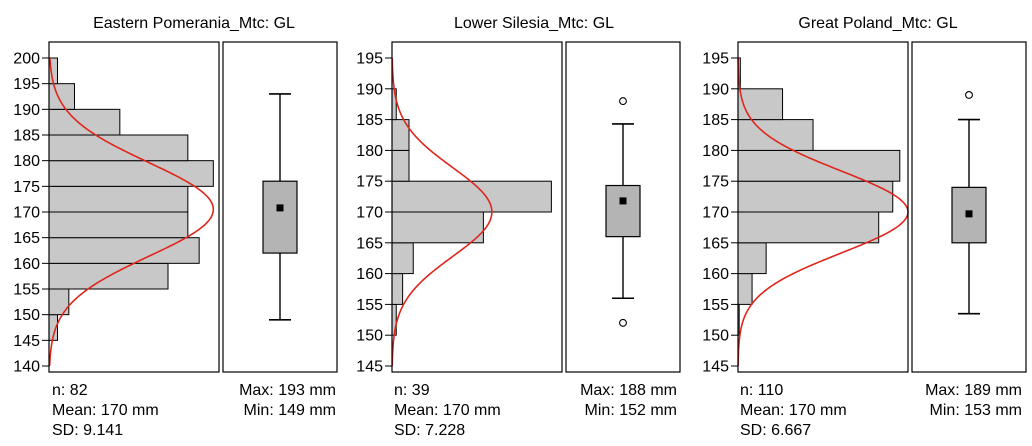 The image size is (1032, 446). What do you see at coordinates (70, 390) in the screenshot?
I see `stat-n: n: 82` at bounding box center [70, 390].